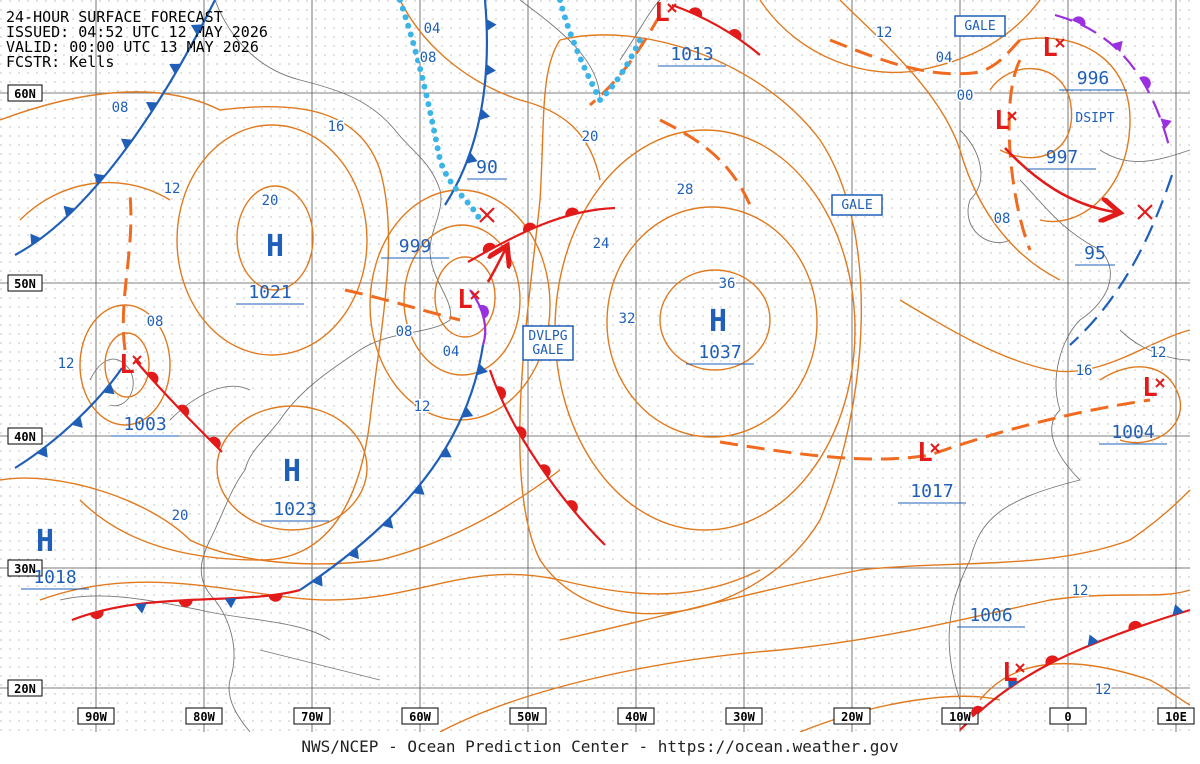  Describe the element at coordinates (1145, 212) in the screenshot. I see `forming-low-x` at that location.